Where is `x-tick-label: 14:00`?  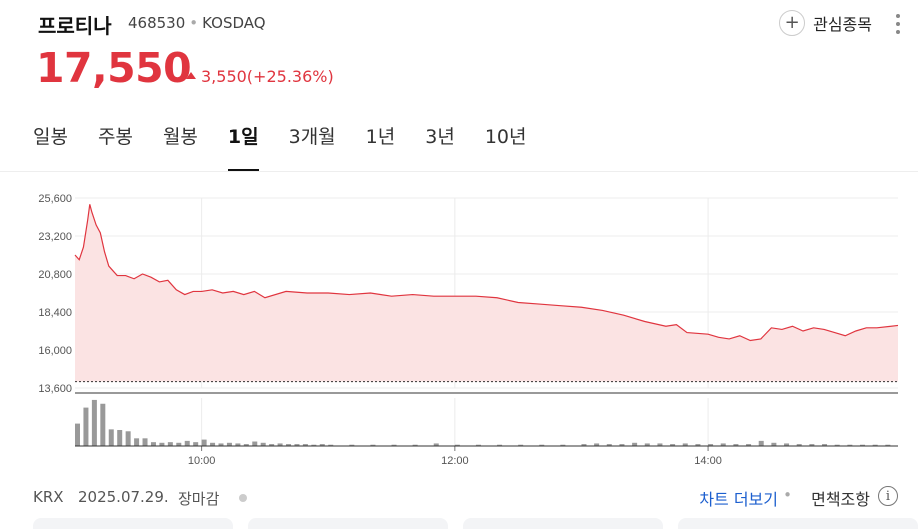
x-tick-label: 14:00 is located at coordinates (708, 461).